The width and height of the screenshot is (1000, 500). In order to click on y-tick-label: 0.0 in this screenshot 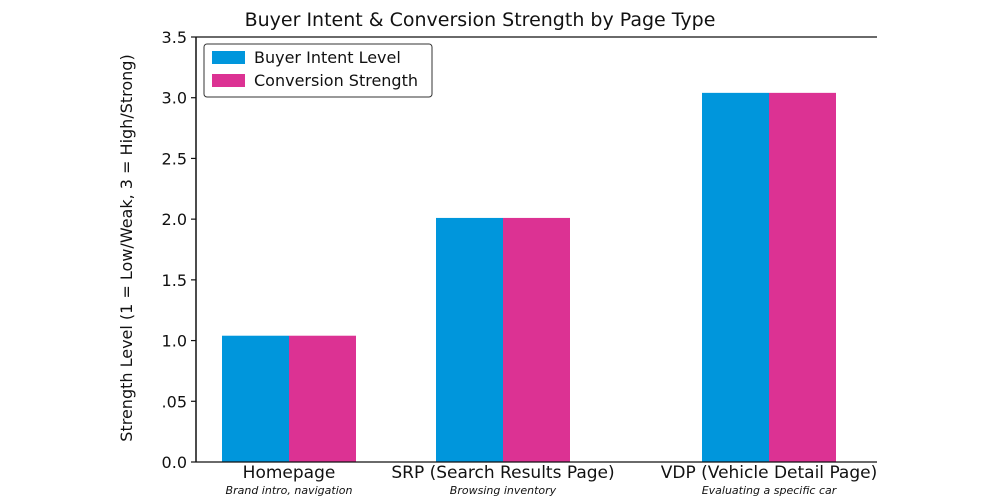, I will do `click(174, 462)`.